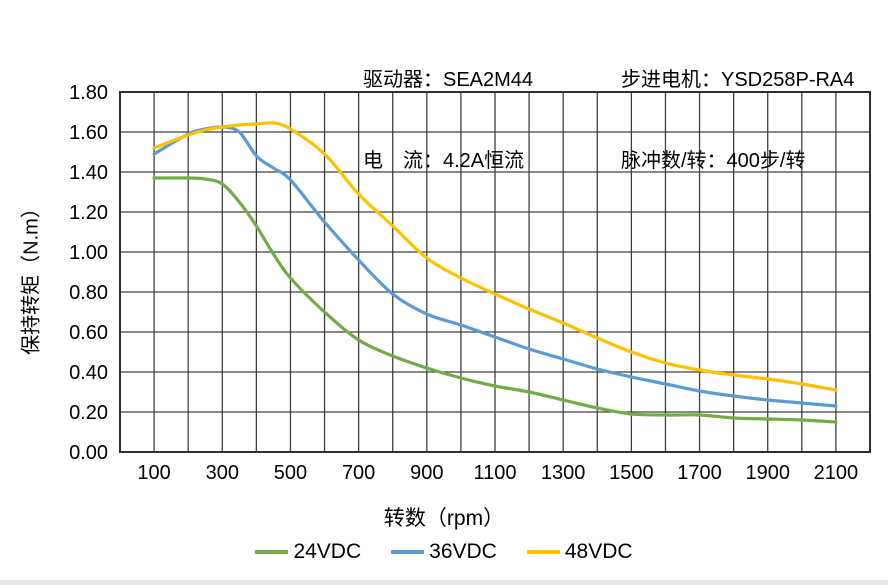  I want to click on y-tick-label: 0.60, so click(88, 333).